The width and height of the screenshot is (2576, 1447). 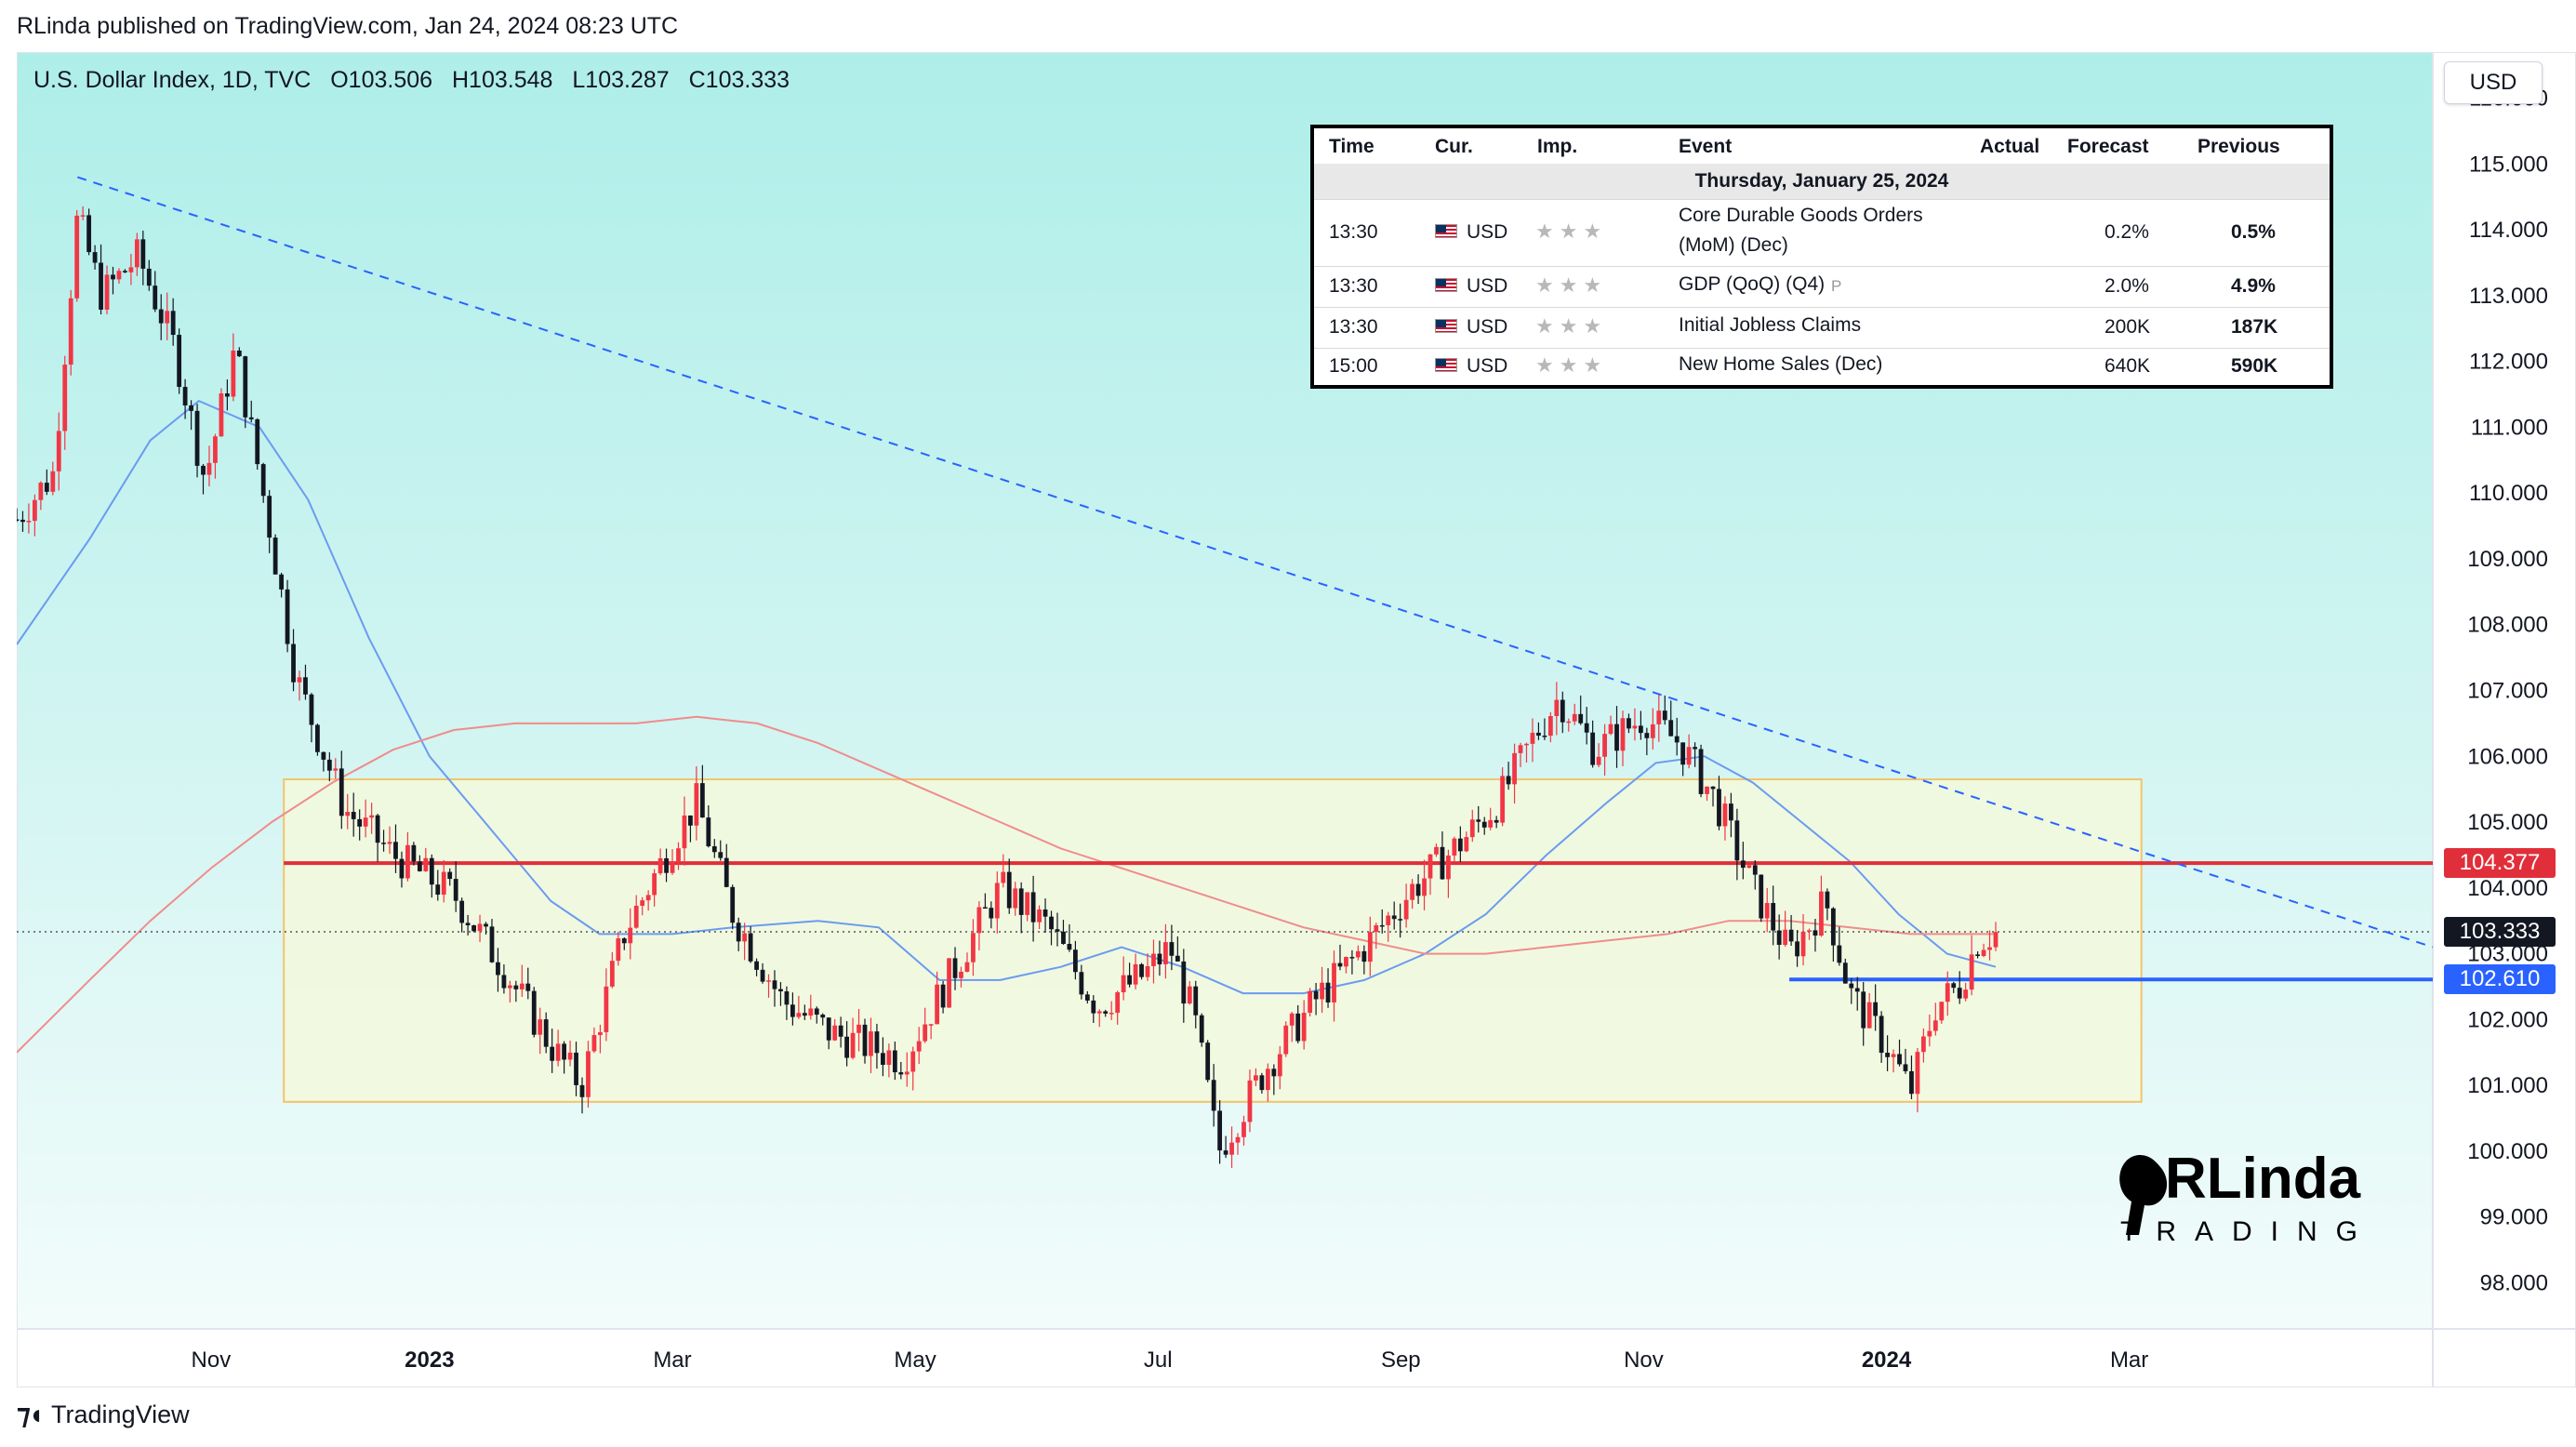 I want to click on y-axis-tick-label: 98.000, so click(x=2514, y=1282).